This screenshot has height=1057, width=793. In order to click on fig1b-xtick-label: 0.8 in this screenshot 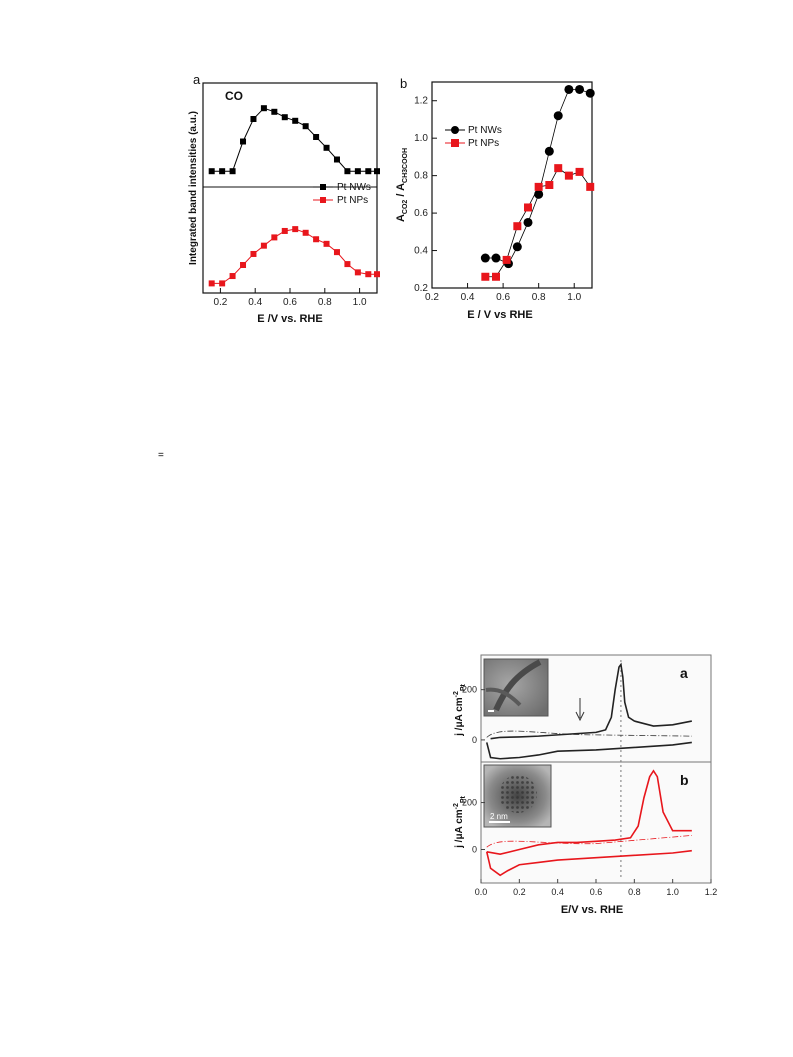, I will do `click(539, 297)`.